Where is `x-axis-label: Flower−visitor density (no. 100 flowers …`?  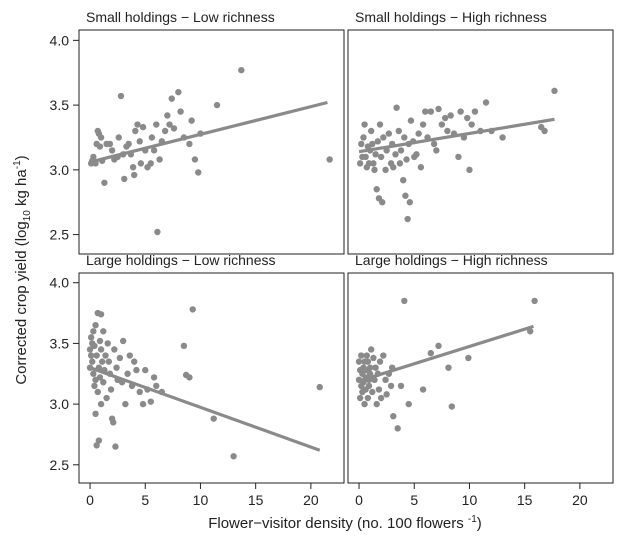 x-axis-label: Flower−visitor density (no. 100 flowers … is located at coordinates (345, 523).